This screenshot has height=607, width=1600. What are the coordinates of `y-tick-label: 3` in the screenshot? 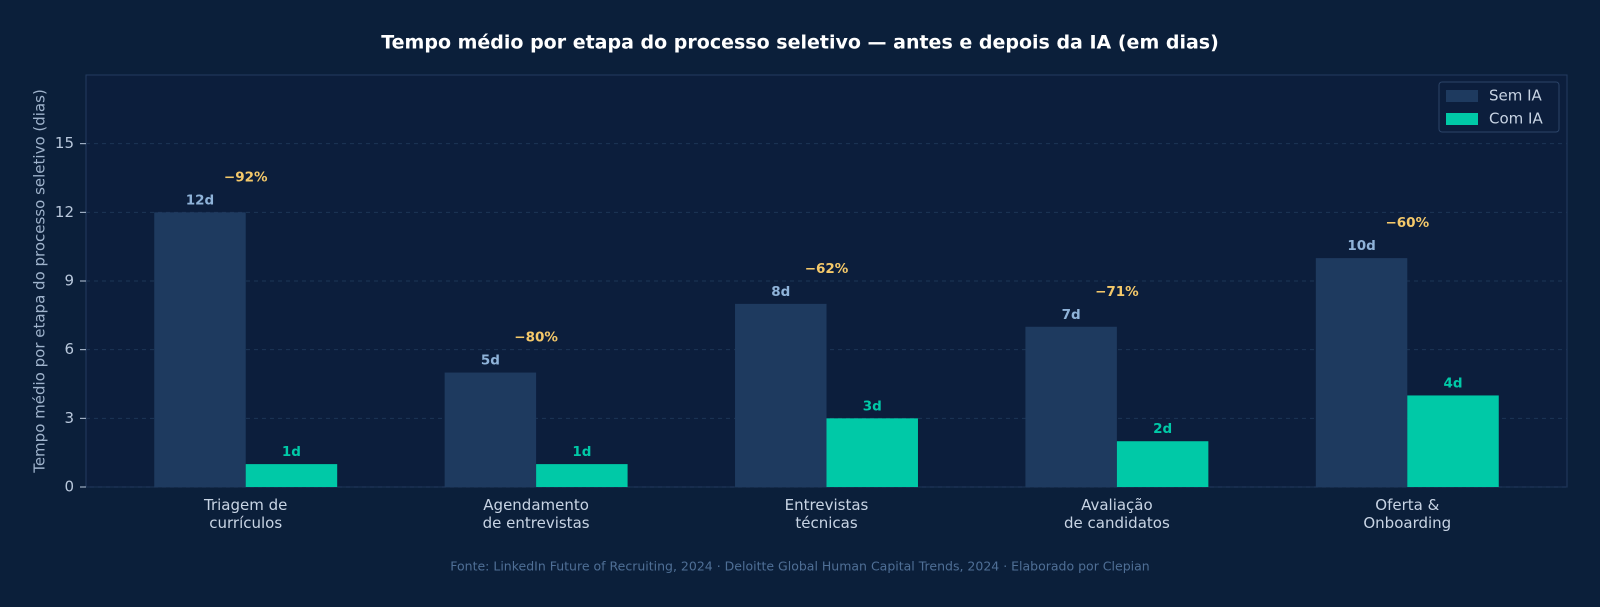 It's located at (69, 418).